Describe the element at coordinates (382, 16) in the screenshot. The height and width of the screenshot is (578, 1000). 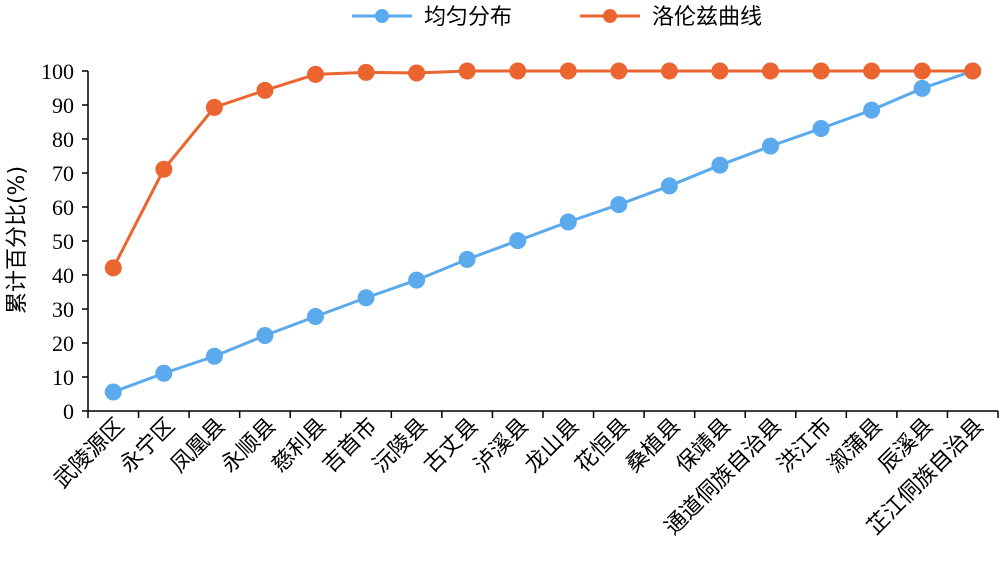
I see `legend-swatch-uniform-marker` at that location.